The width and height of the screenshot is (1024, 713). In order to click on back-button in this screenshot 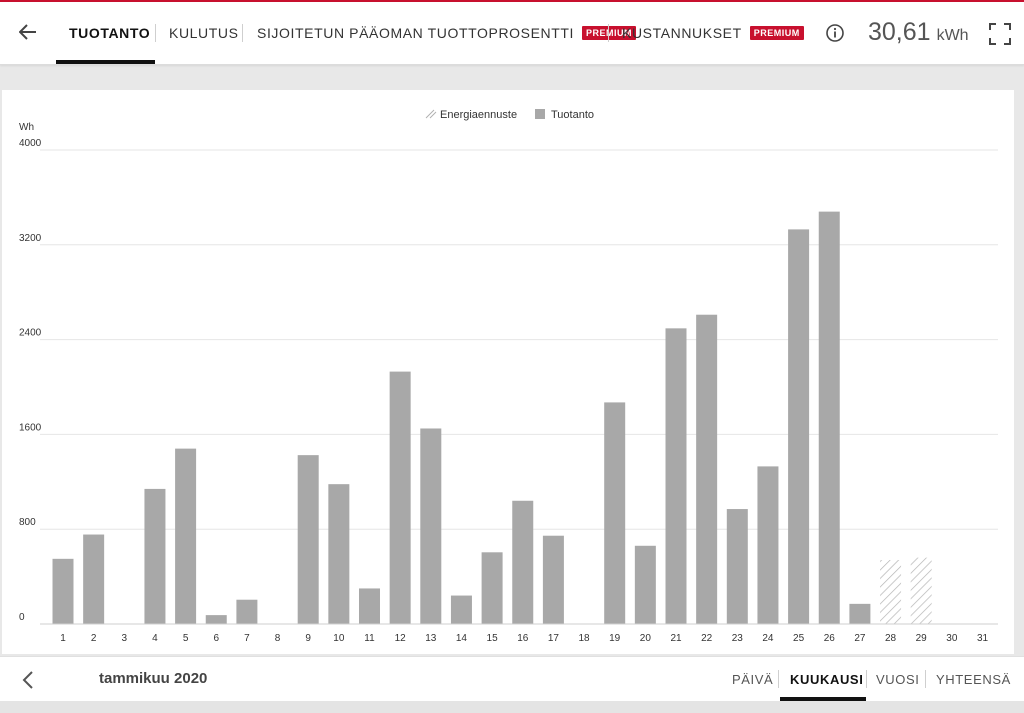, I will do `click(28, 32)`.